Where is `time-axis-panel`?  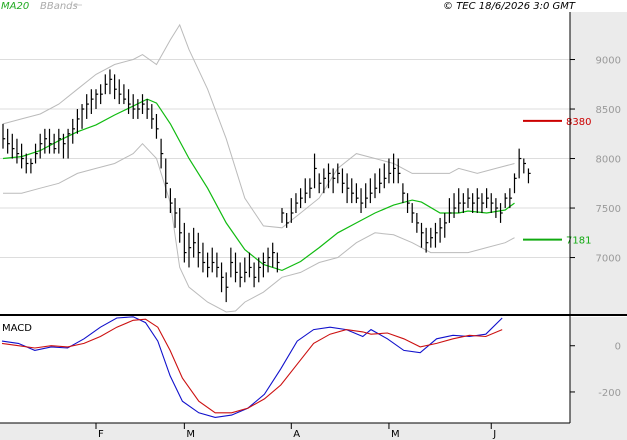 time-axis-panel is located at coordinates (285, 431).